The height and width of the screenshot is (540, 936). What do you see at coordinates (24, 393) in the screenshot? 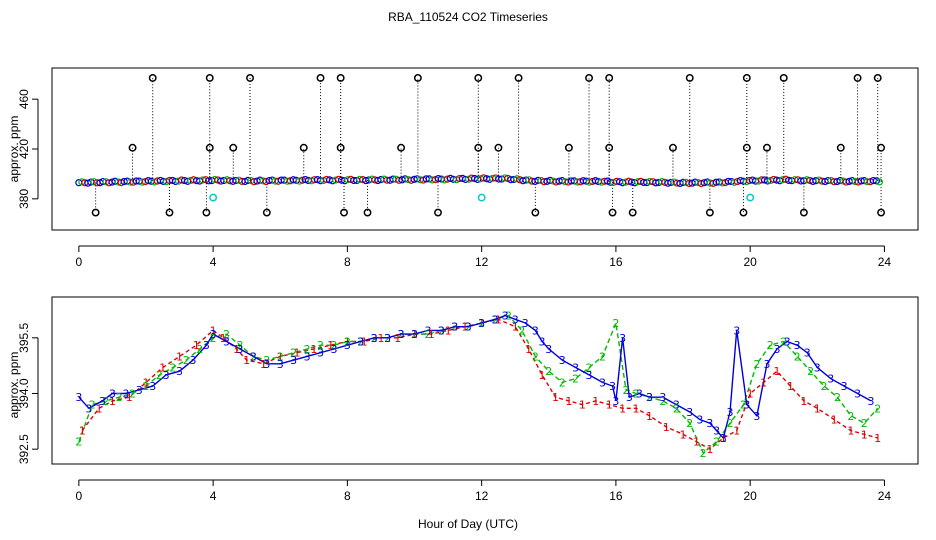
I see `y-tick-label: 394.0` at bounding box center [24, 393].